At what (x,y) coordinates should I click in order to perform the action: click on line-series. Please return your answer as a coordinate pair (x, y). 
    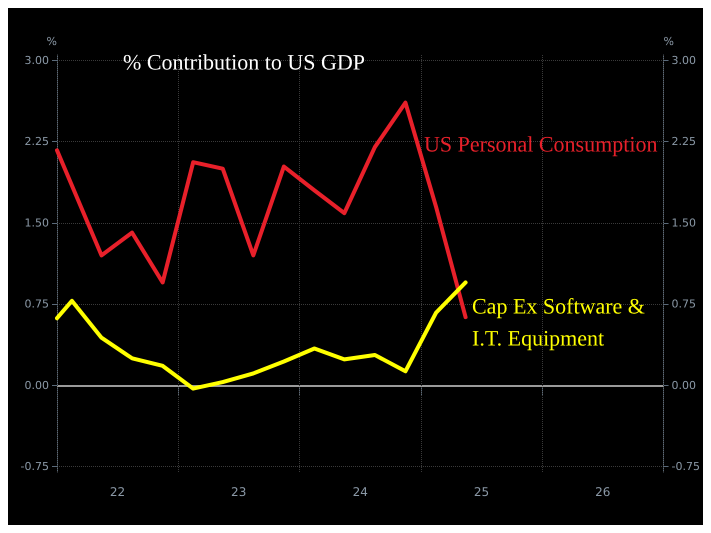
    Looking at the image, I should click on (261, 335).